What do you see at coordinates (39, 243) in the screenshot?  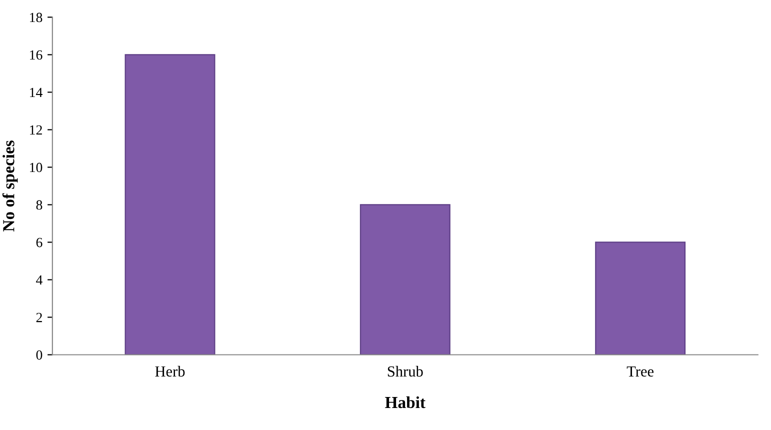 I see `y-tick-label: 6` at bounding box center [39, 243].